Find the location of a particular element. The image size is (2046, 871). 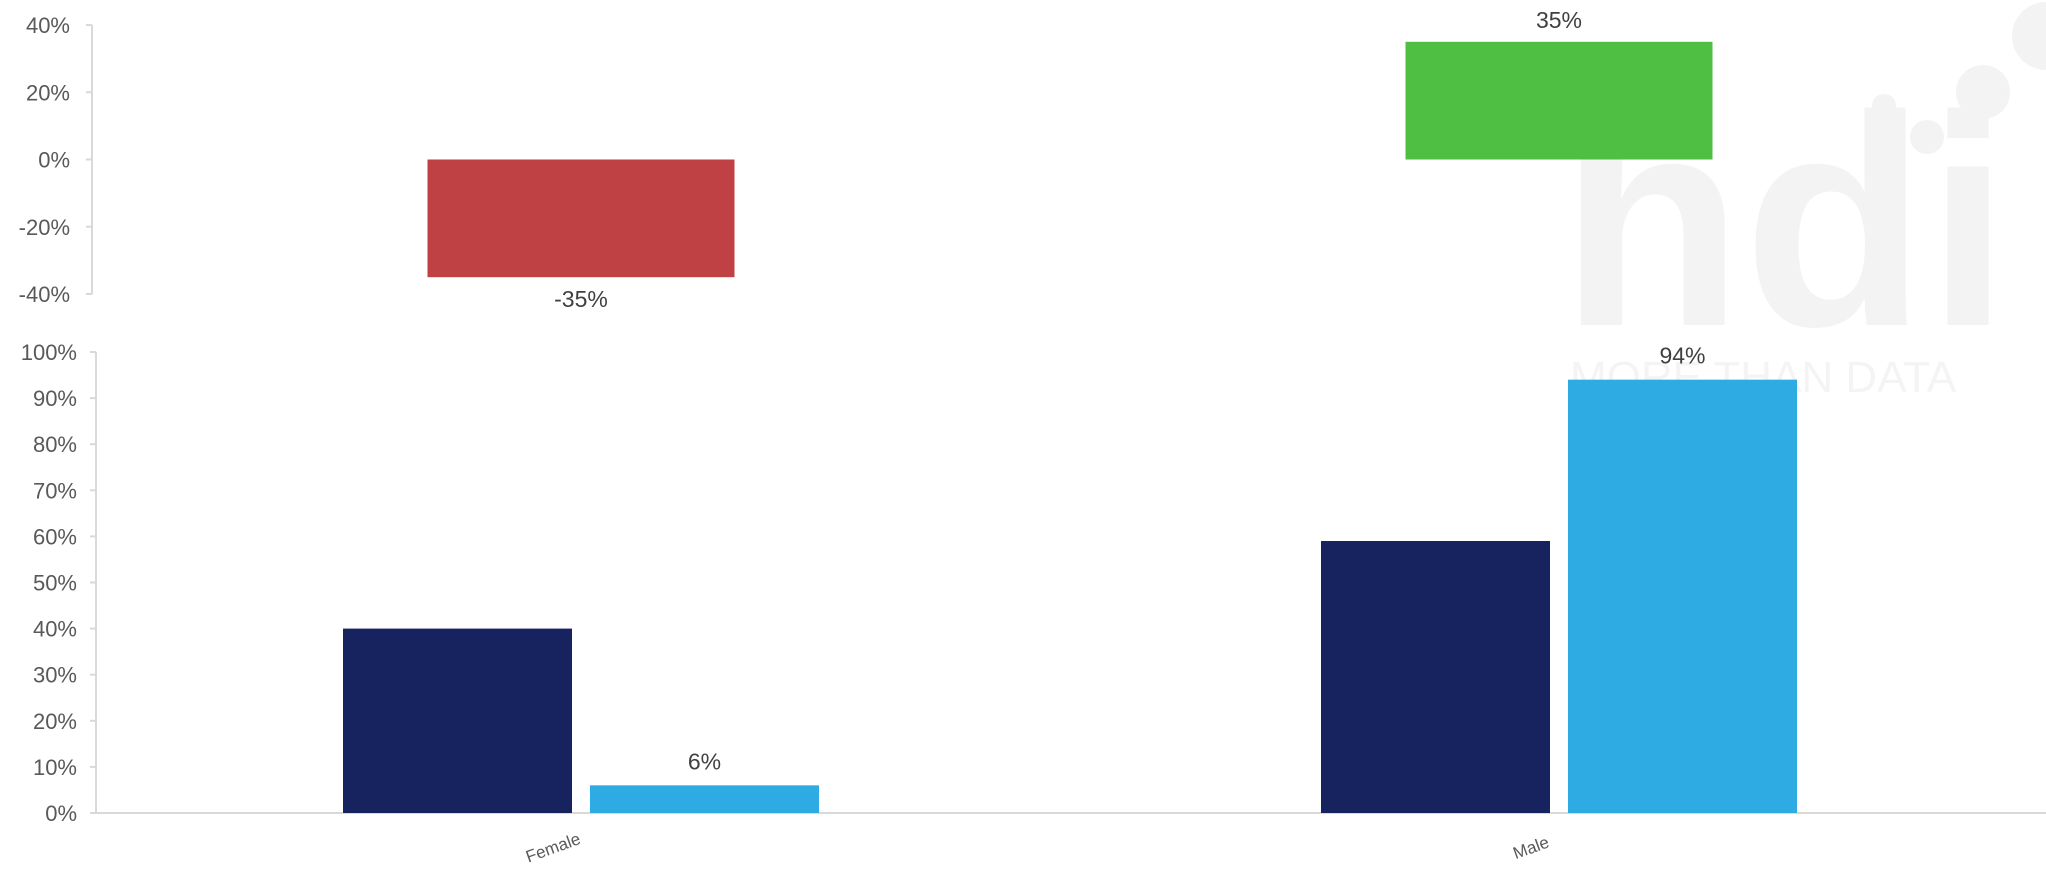

diff-bar-female is located at coordinates (581, 218).